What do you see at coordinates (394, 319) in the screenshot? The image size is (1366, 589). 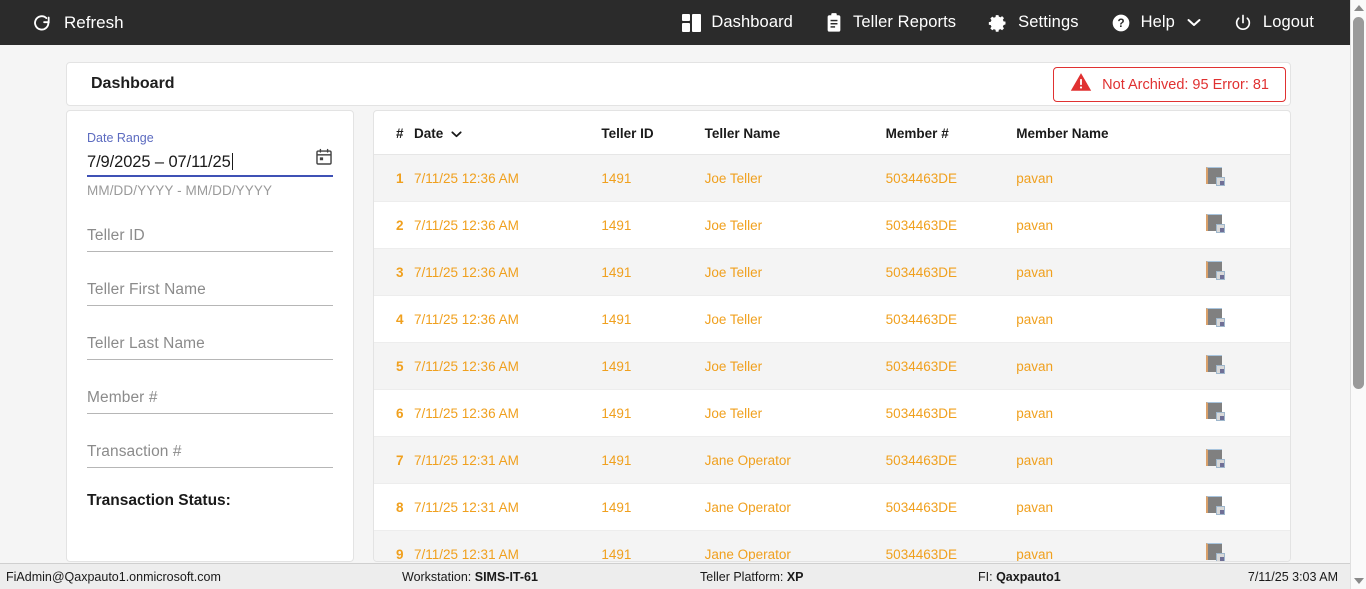 I see `cell-number: 4` at bounding box center [394, 319].